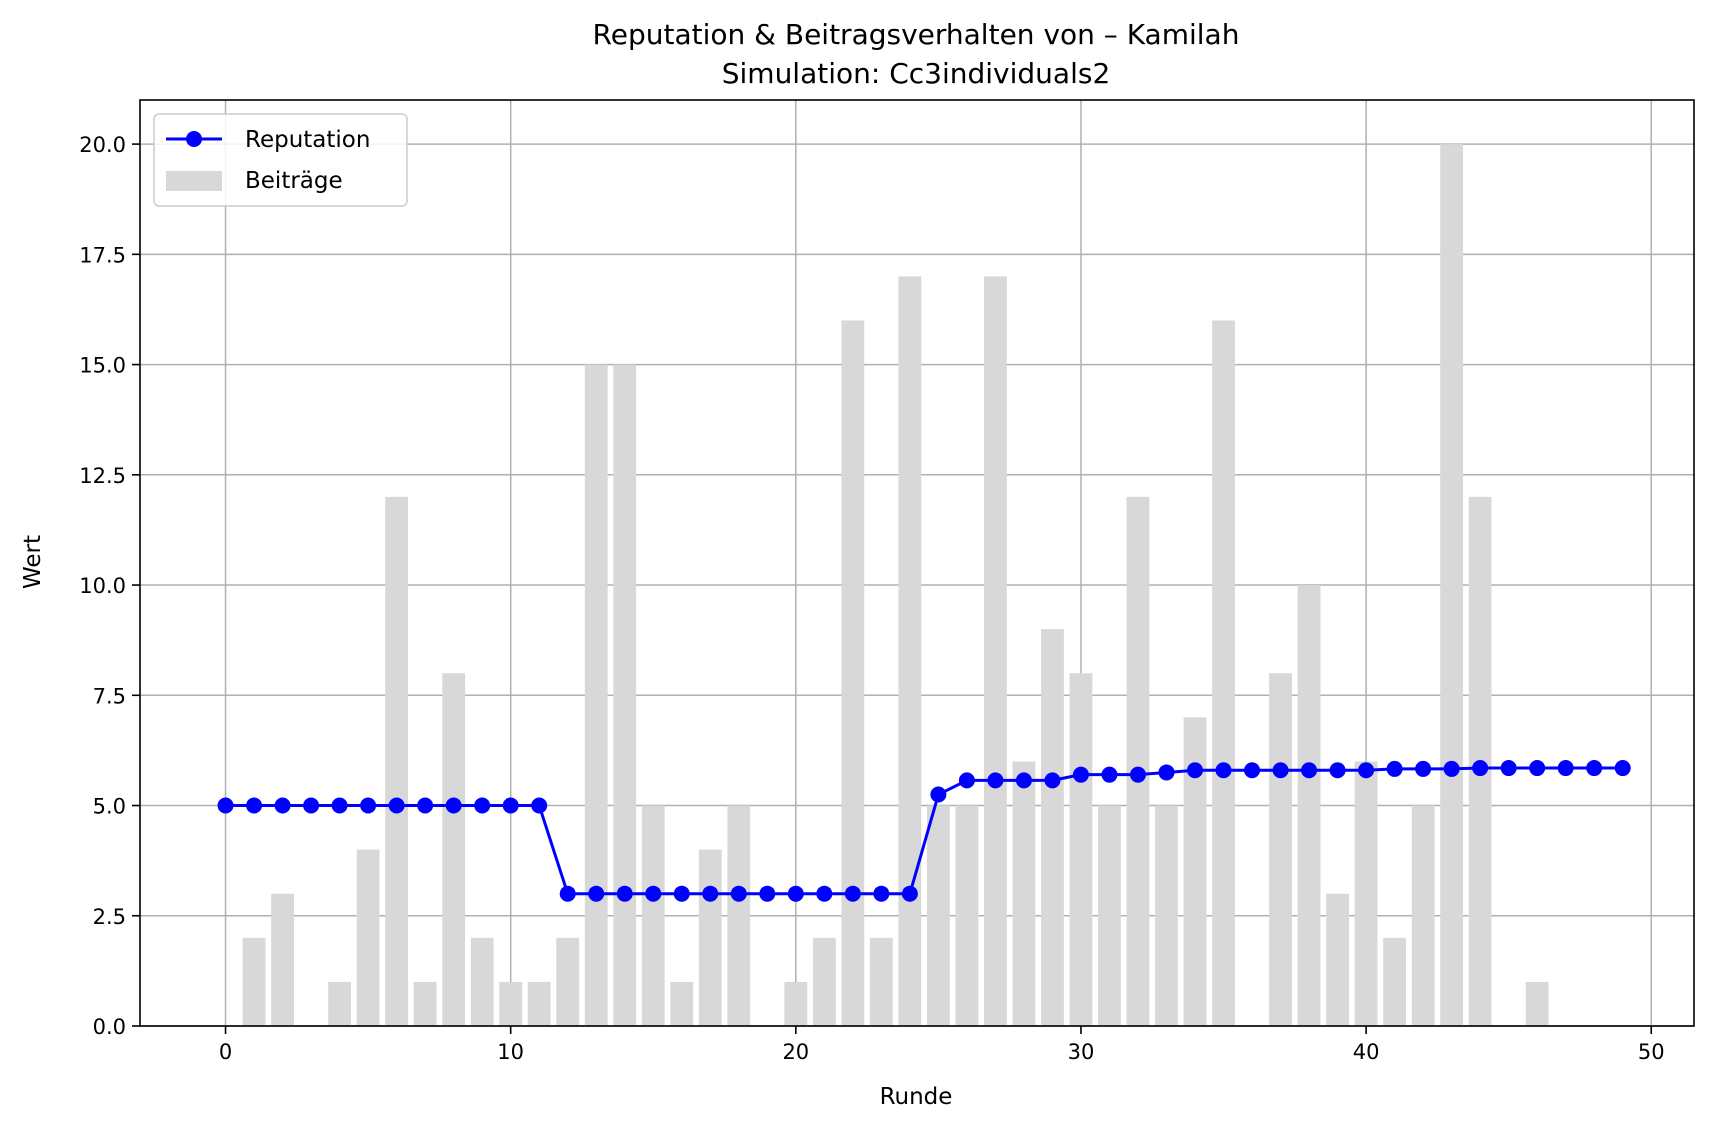 This screenshot has height=1131, width=1710. I want to click on legend-label-beitraege: Beiträge, so click(294, 181).